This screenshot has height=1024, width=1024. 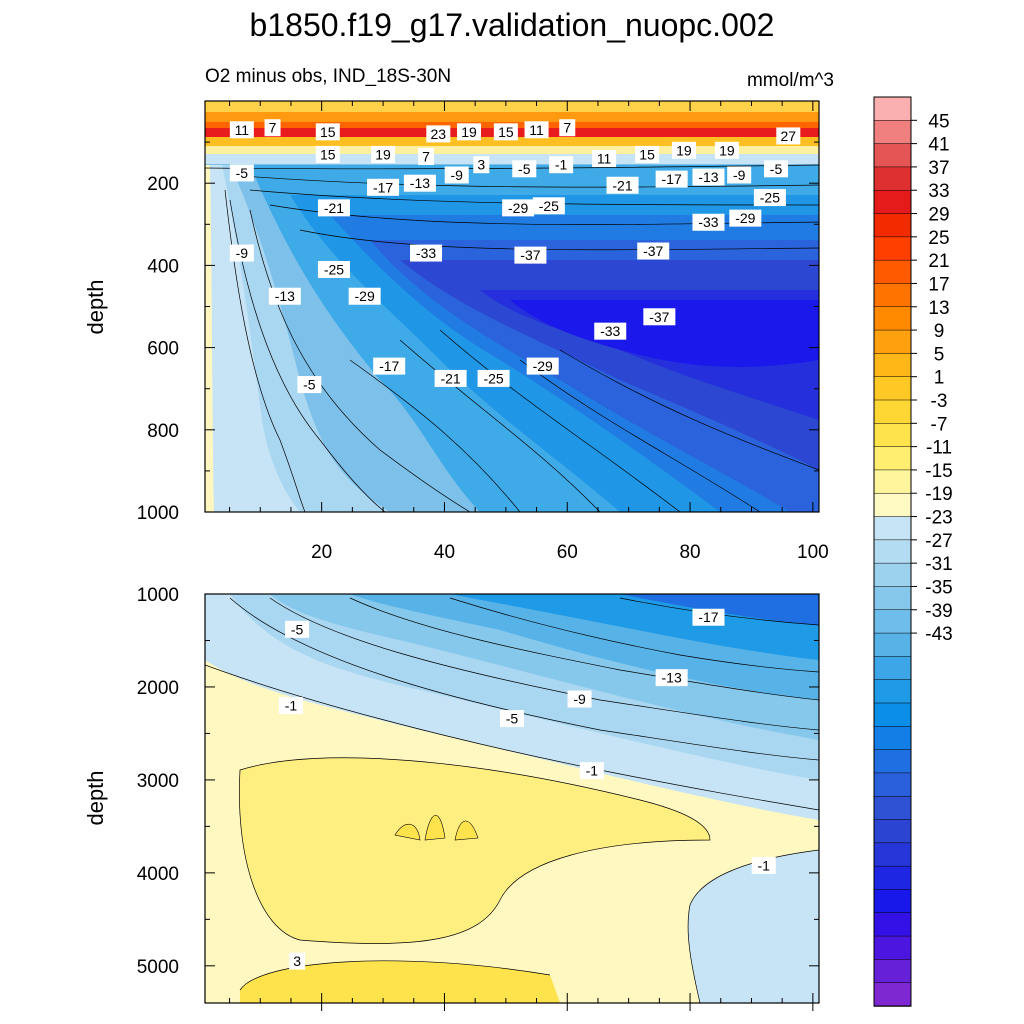 I want to click on lower-contour-label-text: -17, so click(x=708, y=617).